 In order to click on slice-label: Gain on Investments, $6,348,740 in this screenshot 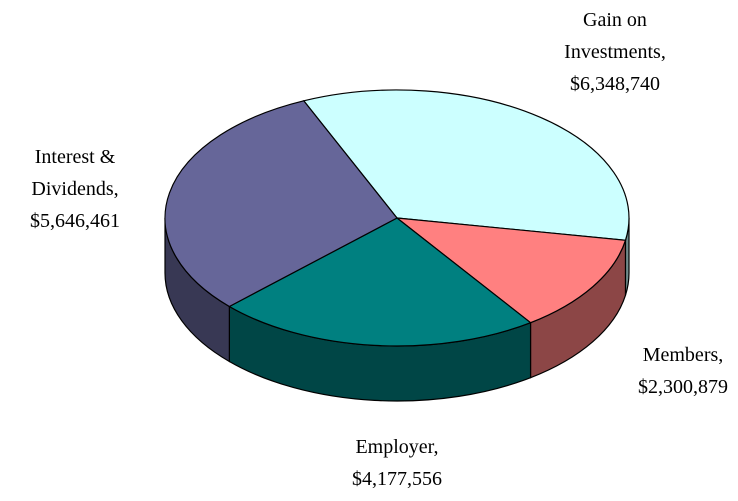, I will do `click(615, 52)`.